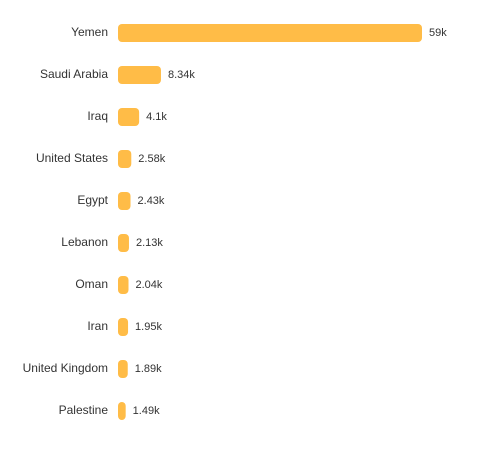 Image resolution: width=492 pixels, height=466 pixels. Describe the element at coordinates (151, 159) in the screenshot. I see `value-label: 2.58k` at that location.